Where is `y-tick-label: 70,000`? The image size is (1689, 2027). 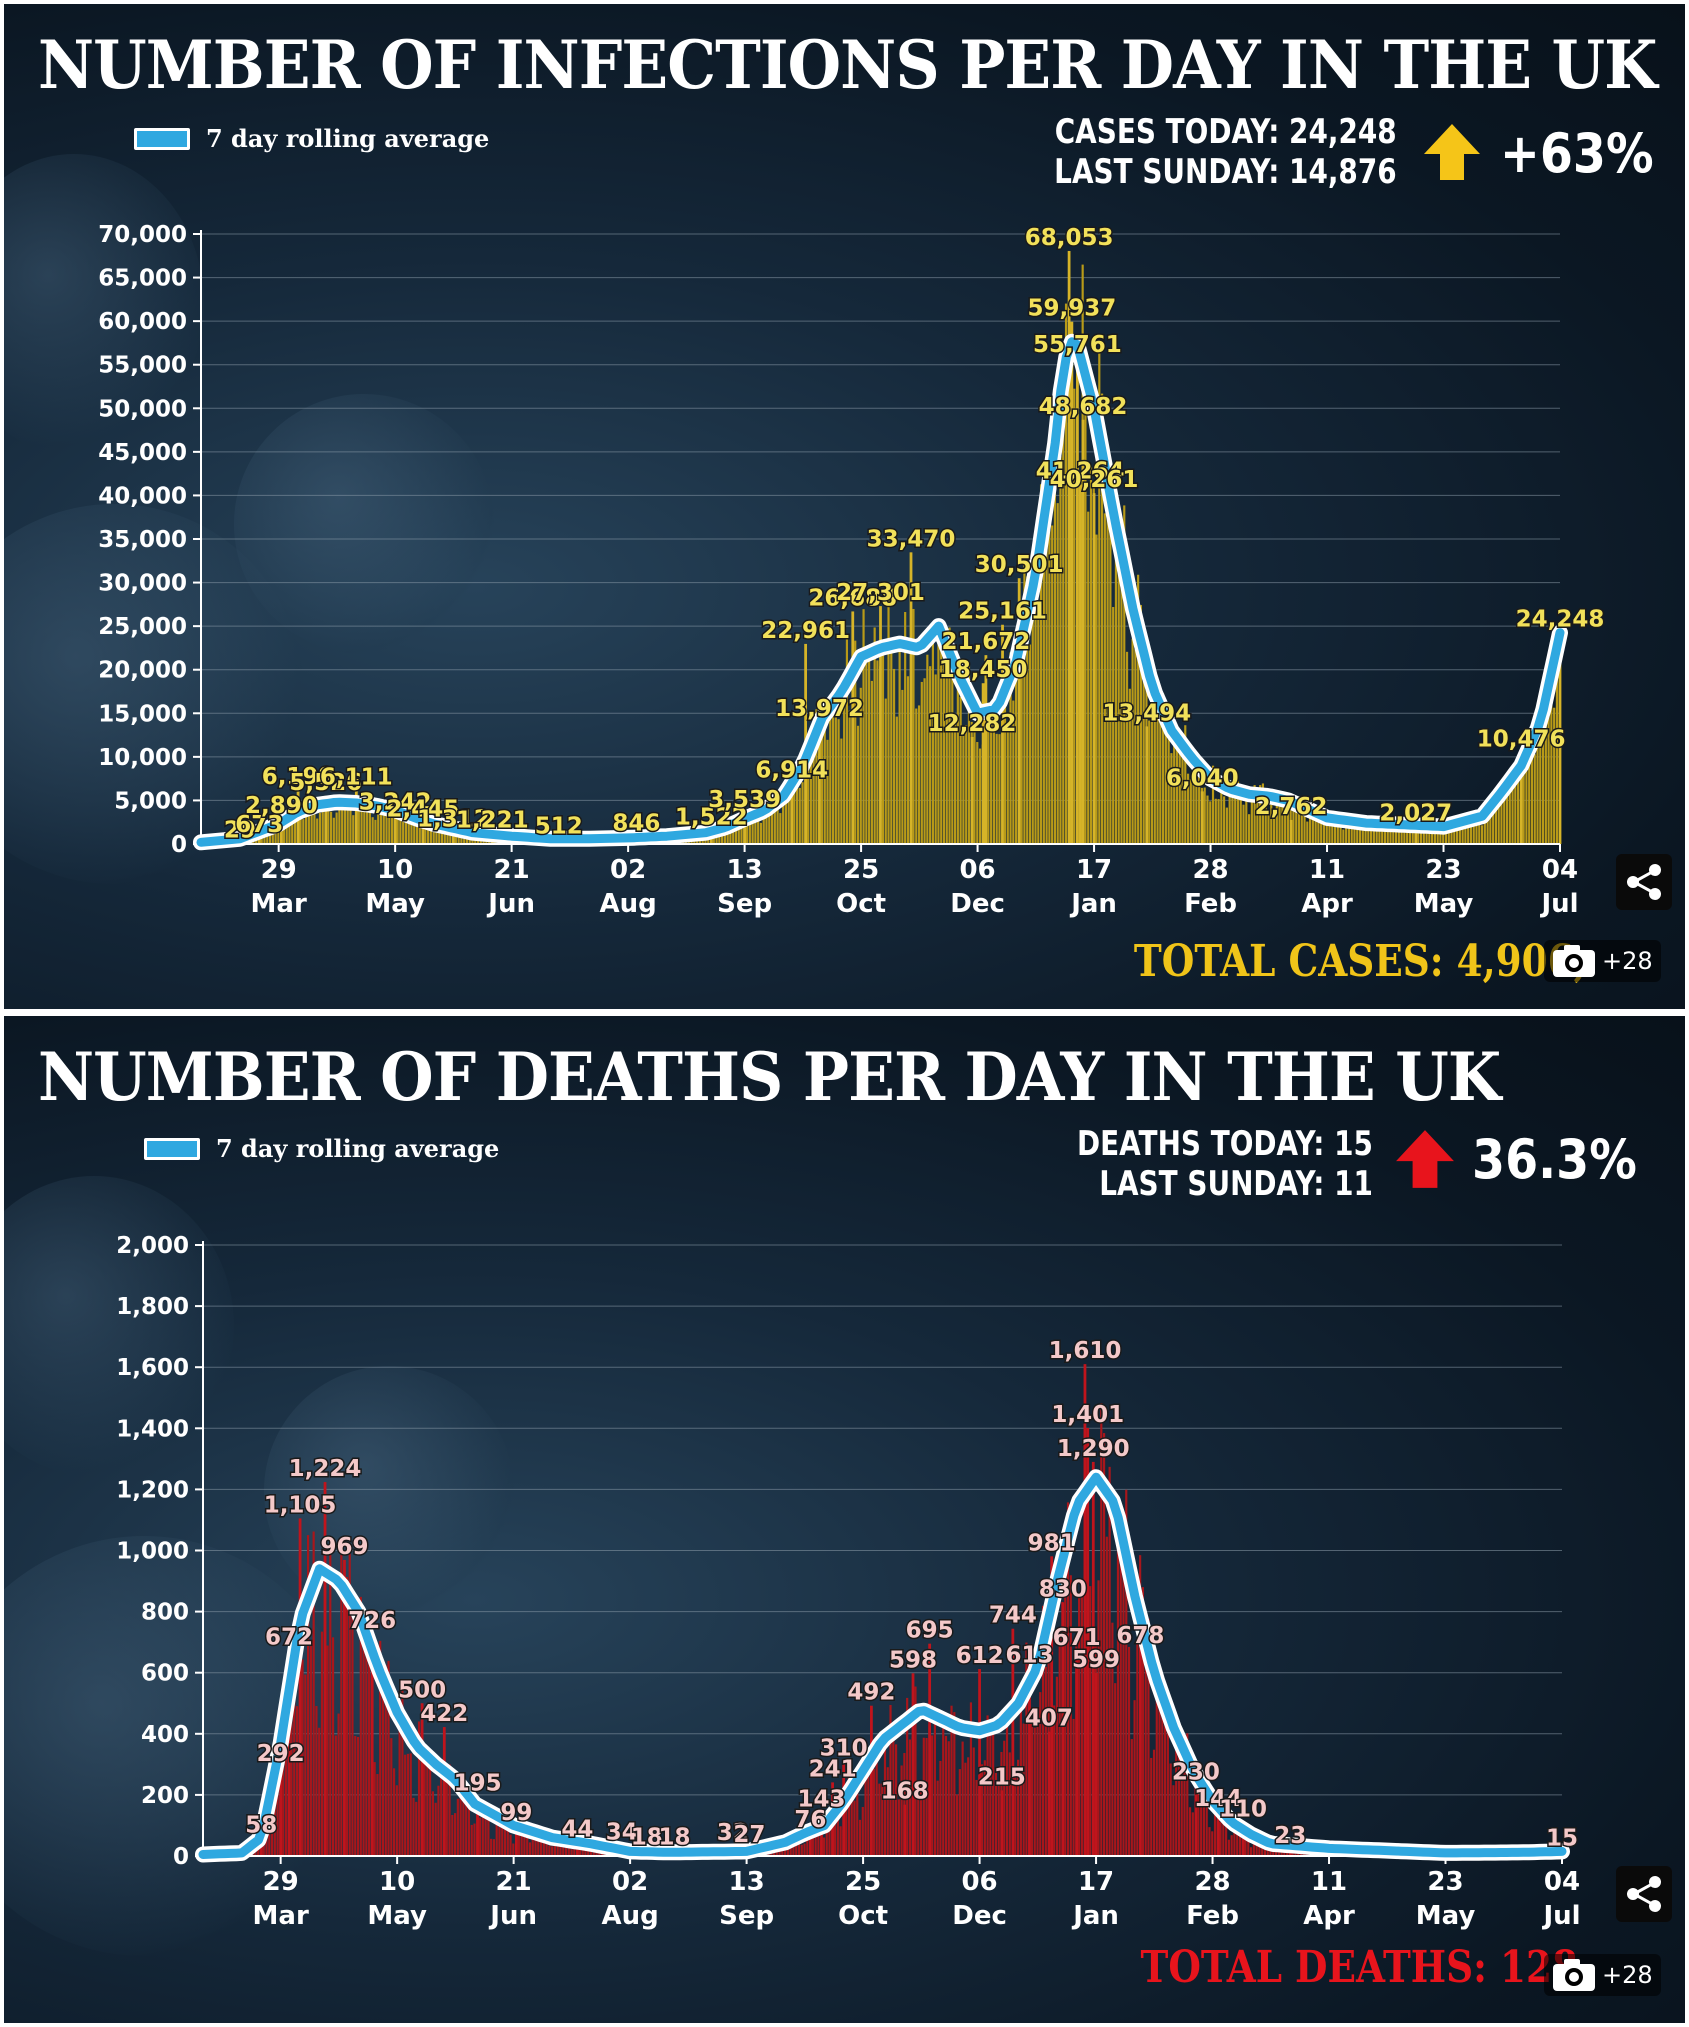 y-tick-label: 70,000 is located at coordinates (142, 235).